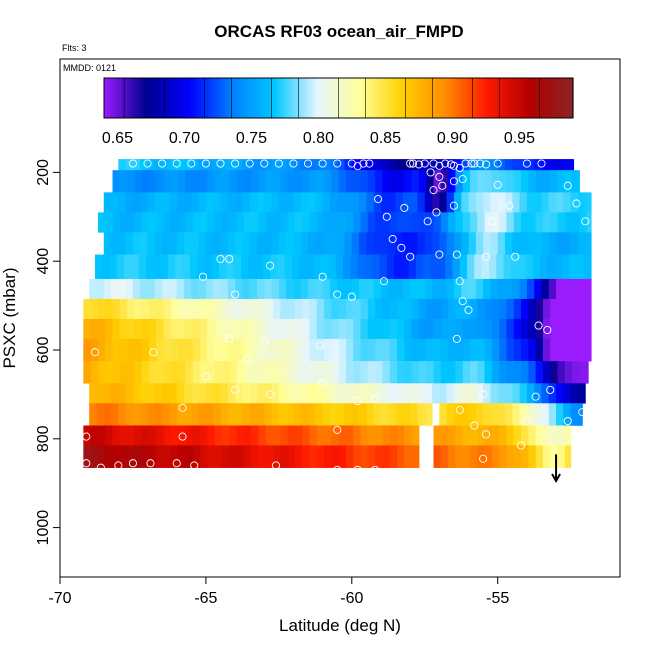 The image size is (650, 650). I want to click on x-tick-label: -55, so click(497, 598).